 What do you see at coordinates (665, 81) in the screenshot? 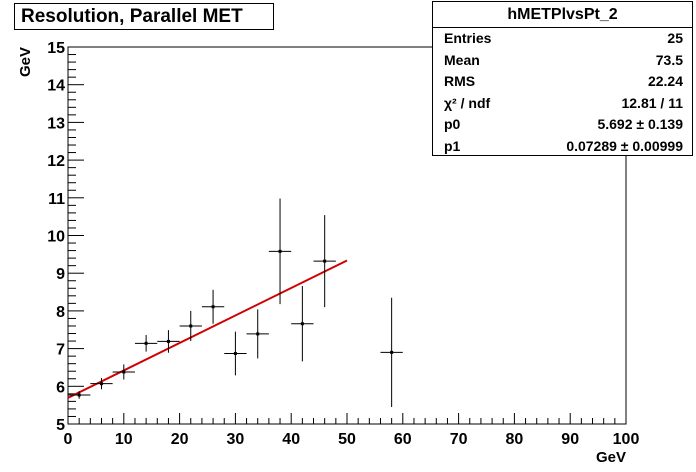
I see `stats-value: 22.24` at bounding box center [665, 81].